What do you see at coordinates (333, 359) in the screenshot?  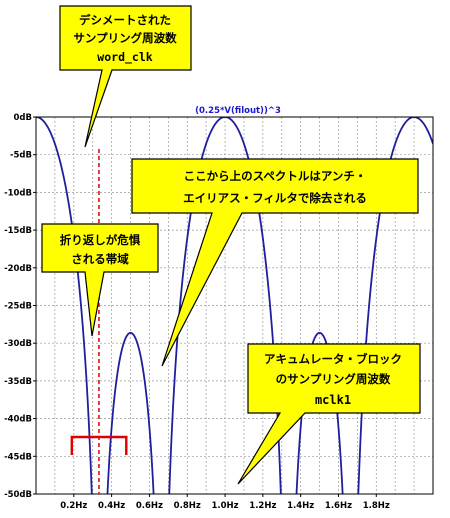 I see `callout-mclk-line1: アキュムレータ・ブロック` at bounding box center [333, 359].